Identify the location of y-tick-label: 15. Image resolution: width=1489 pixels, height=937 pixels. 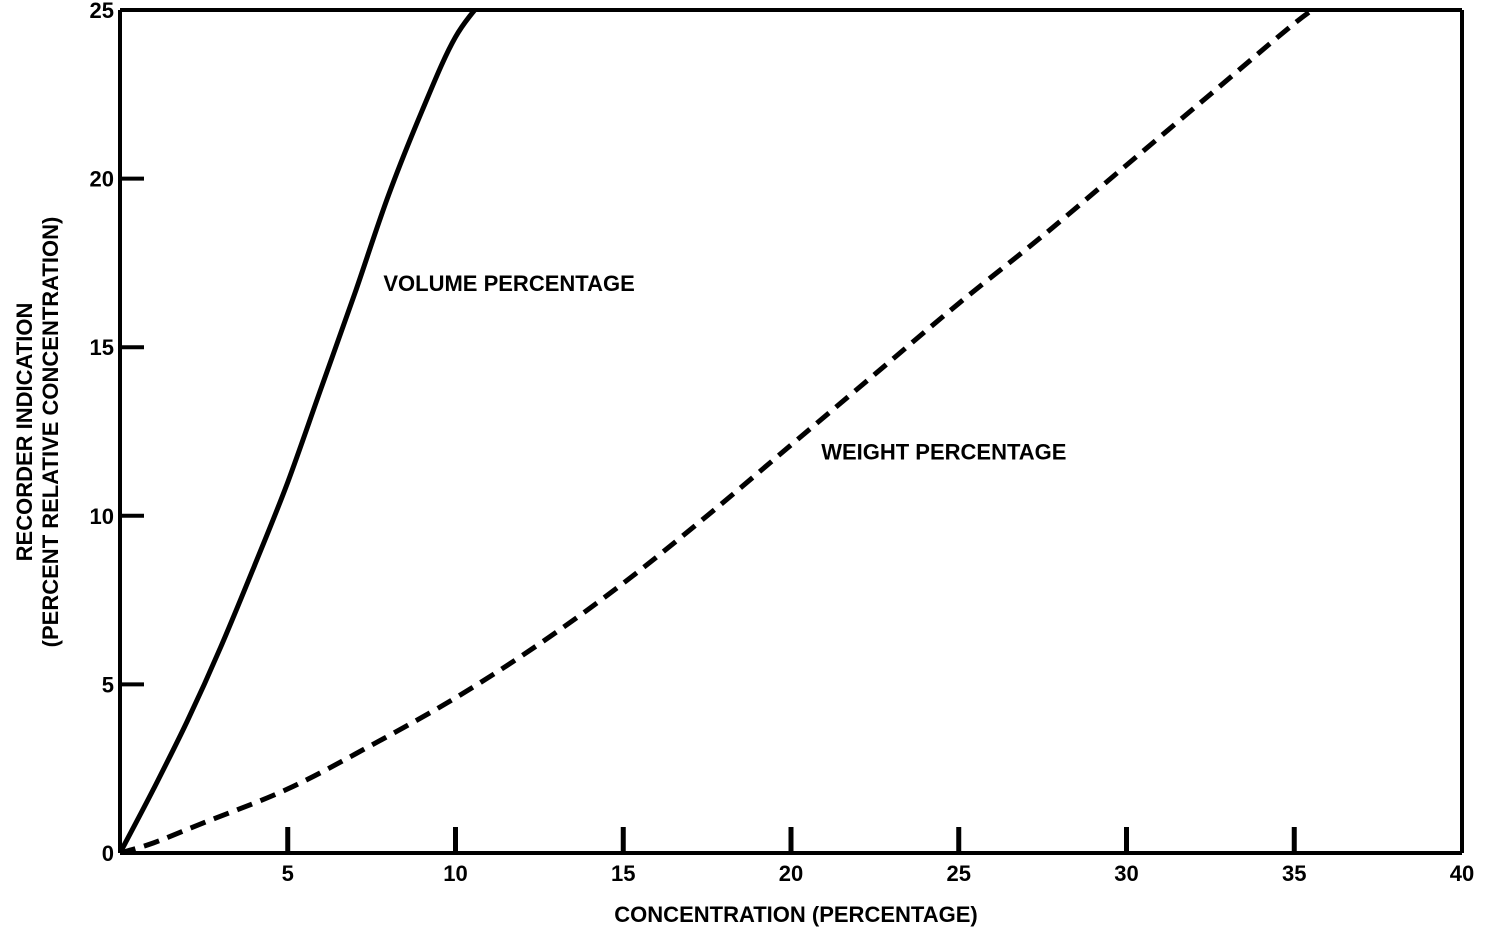
(102, 347).